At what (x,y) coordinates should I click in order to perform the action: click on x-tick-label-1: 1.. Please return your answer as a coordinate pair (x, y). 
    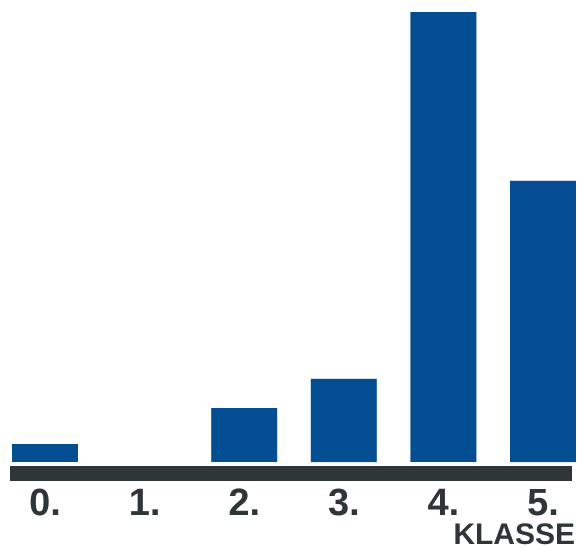
    Looking at the image, I should click on (145, 503).